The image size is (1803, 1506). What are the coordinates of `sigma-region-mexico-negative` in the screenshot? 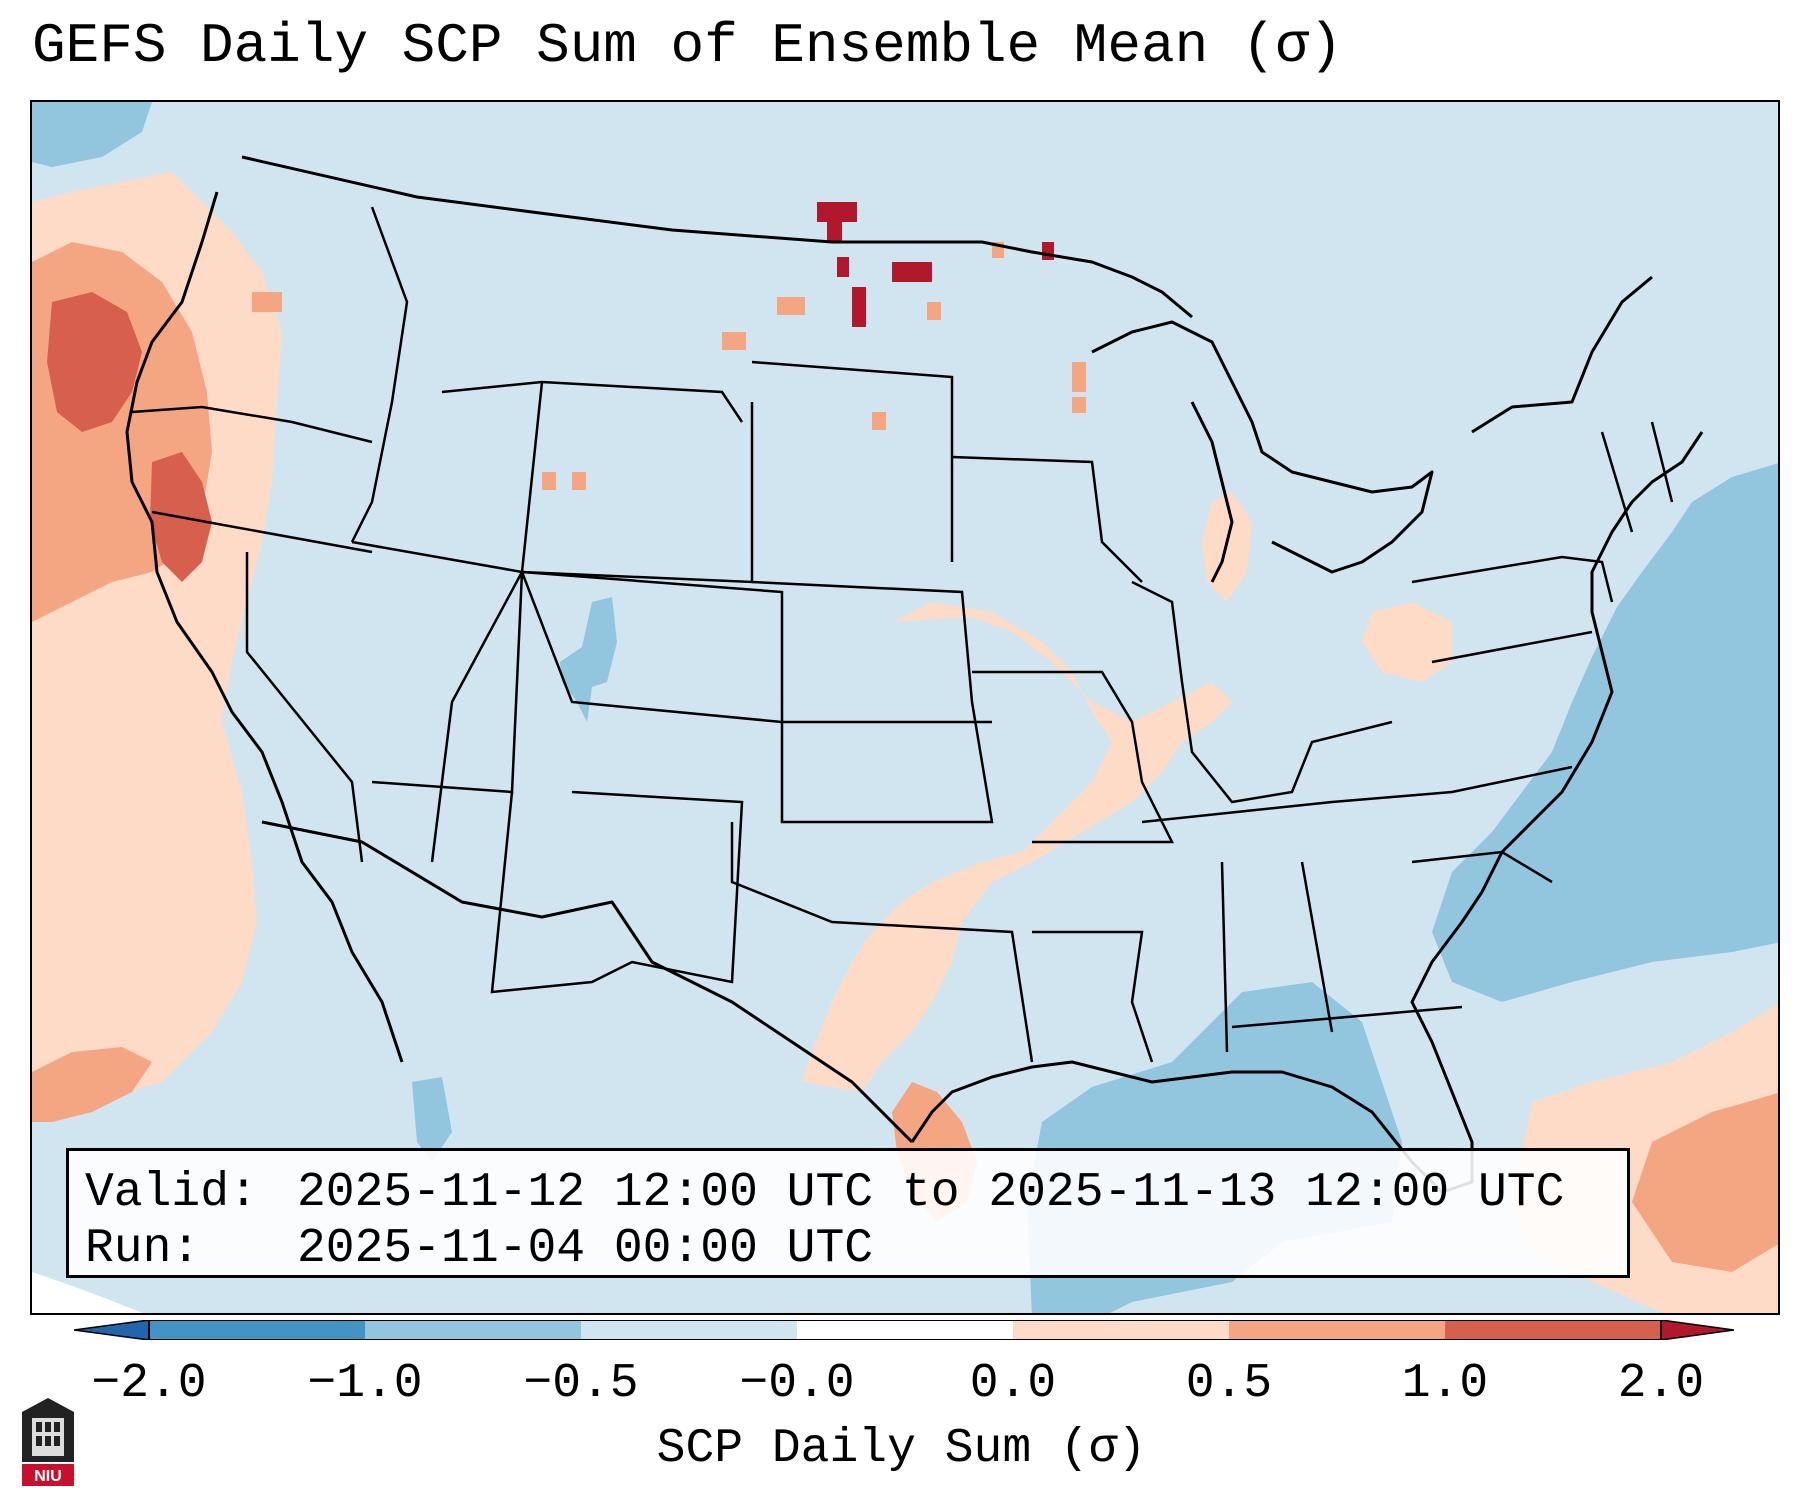 It's located at (432, 1119).